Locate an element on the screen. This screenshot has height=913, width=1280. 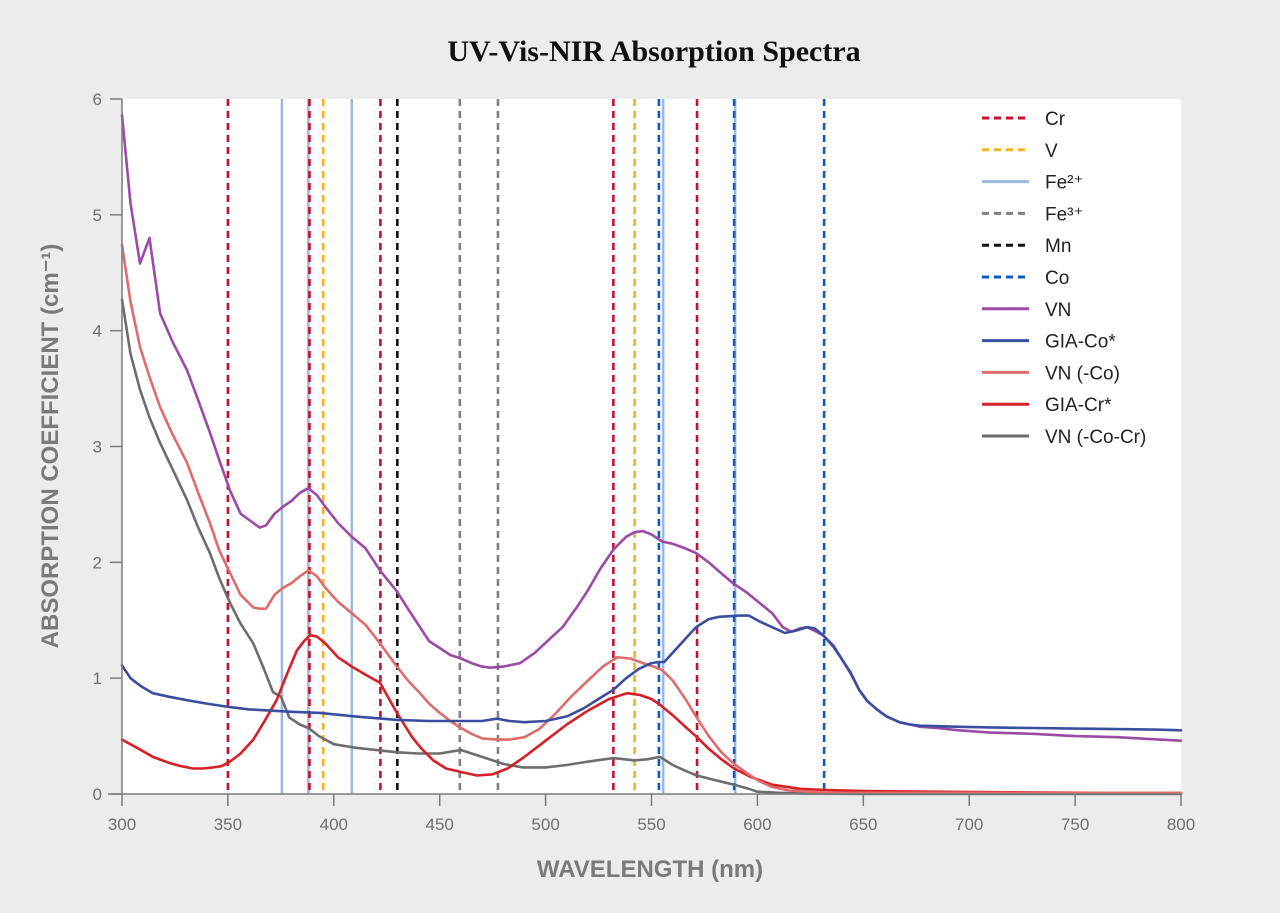
x-tick-label: 650 is located at coordinates (863, 824).